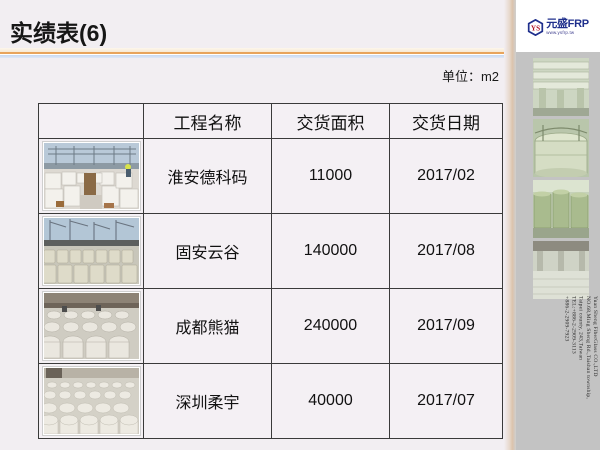  I want to click on project-name: 深圳柔宇, so click(207, 401).